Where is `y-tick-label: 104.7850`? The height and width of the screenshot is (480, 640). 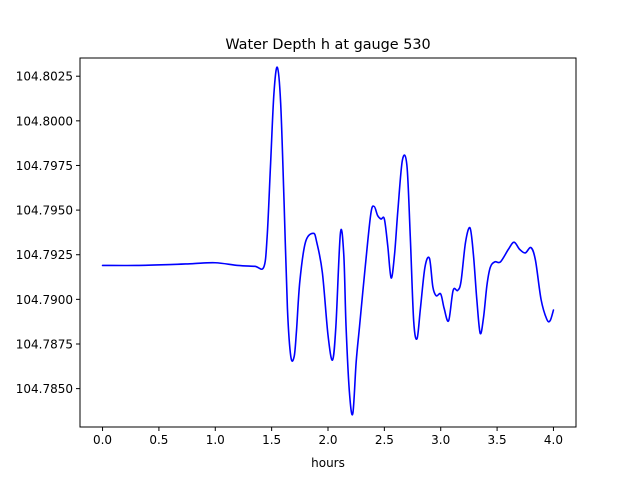 y-tick-label: 104.7850 is located at coordinates (44, 389).